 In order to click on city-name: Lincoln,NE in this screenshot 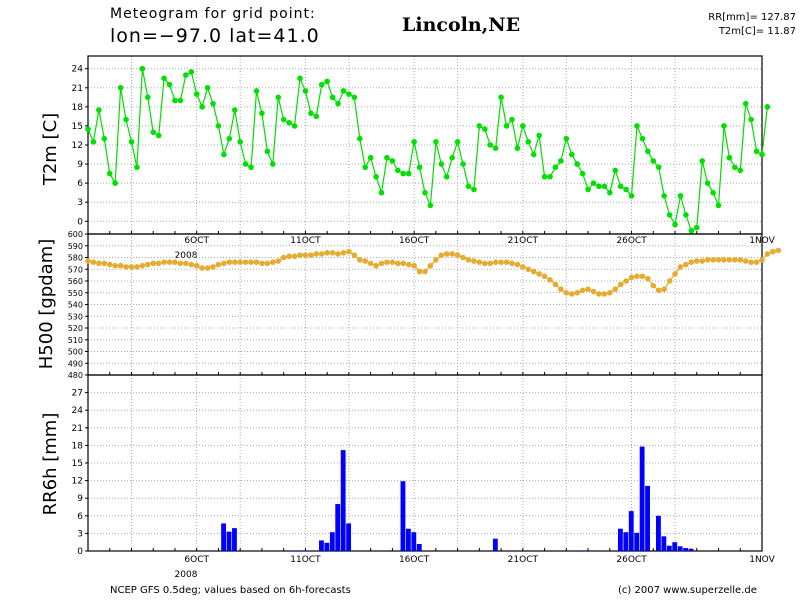, I will do `click(461, 25)`.